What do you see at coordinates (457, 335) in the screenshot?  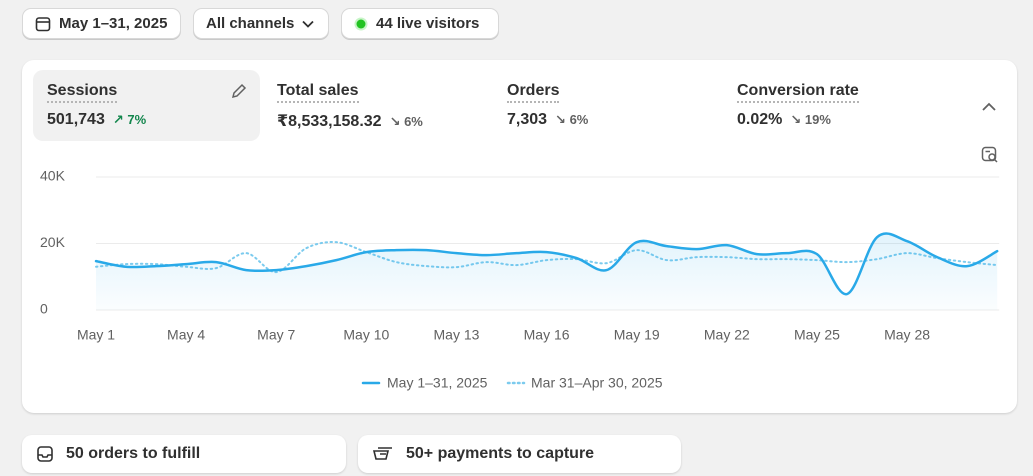 I see `x-tick-label: May 13` at bounding box center [457, 335].